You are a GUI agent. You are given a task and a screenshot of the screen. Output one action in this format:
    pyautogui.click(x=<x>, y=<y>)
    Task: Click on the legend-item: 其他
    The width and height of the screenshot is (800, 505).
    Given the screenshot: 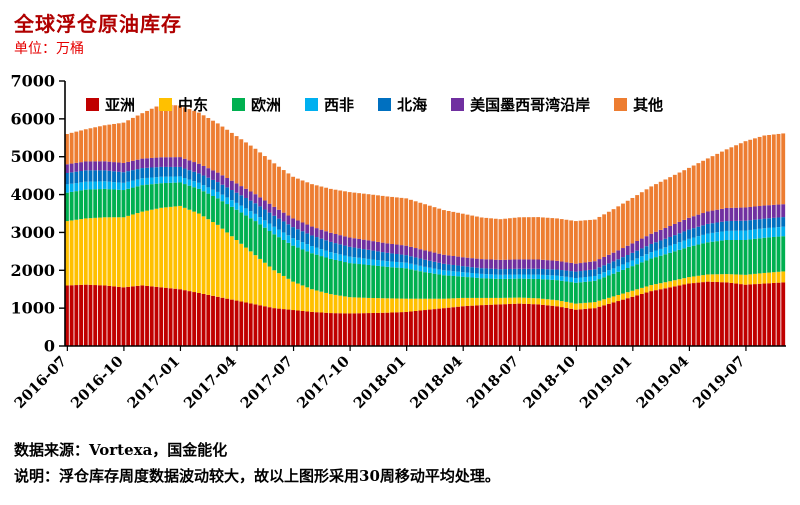 What is the action you would take?
    pyautogui.click(x=638, y=104)
    